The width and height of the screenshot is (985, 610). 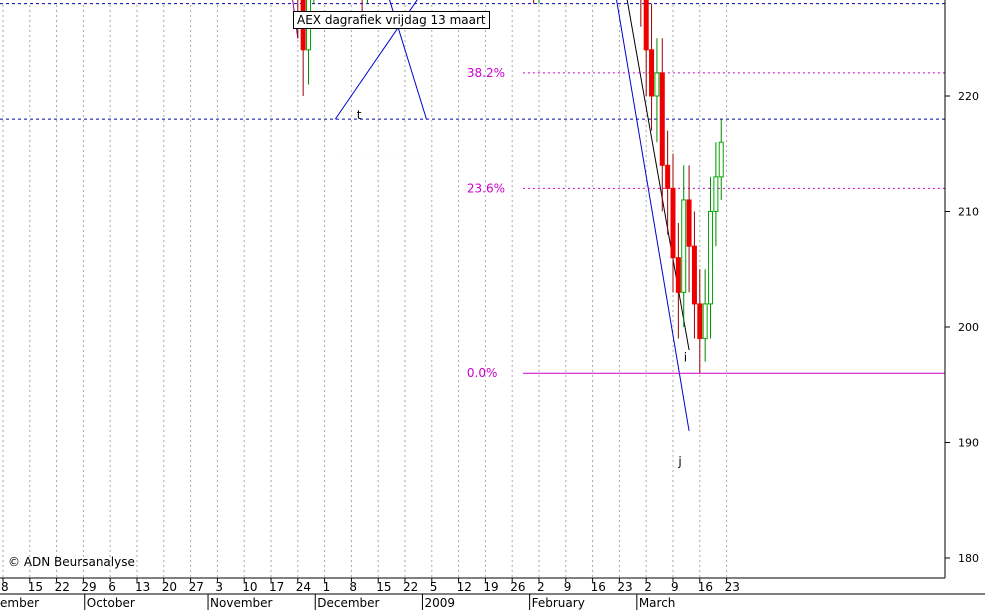 What do you see at coordinates (968, 443) in the screenshot?
I see `y-tick-label: 190` at bounding box center [968, 443].